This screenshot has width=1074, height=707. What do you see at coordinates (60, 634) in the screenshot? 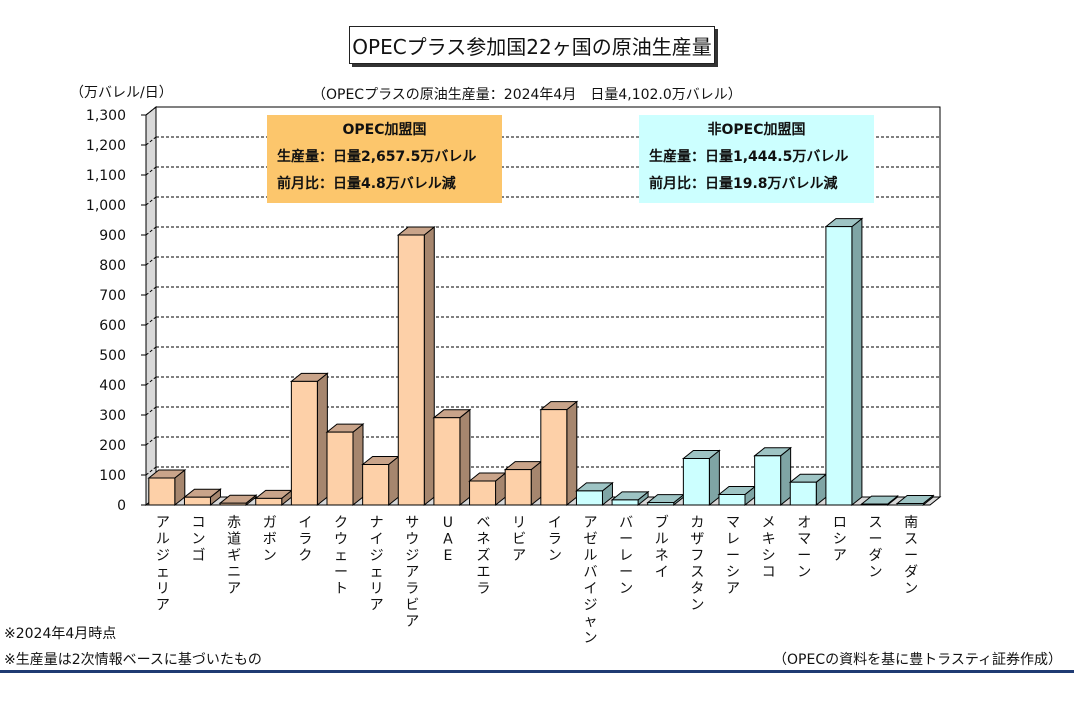
I see `footnote-date: ※2024年4月時点` at bounding box center [60, 634].